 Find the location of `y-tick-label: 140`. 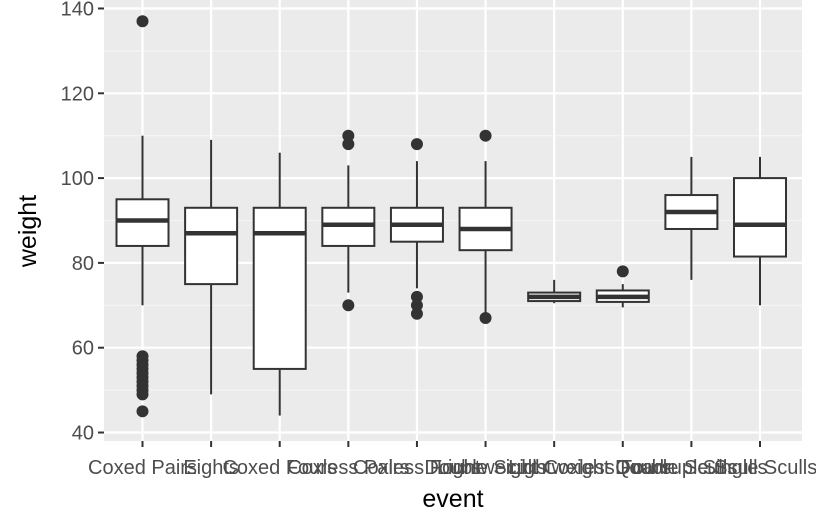

y-tick-label: 140 is located at coordinates (77, 10).